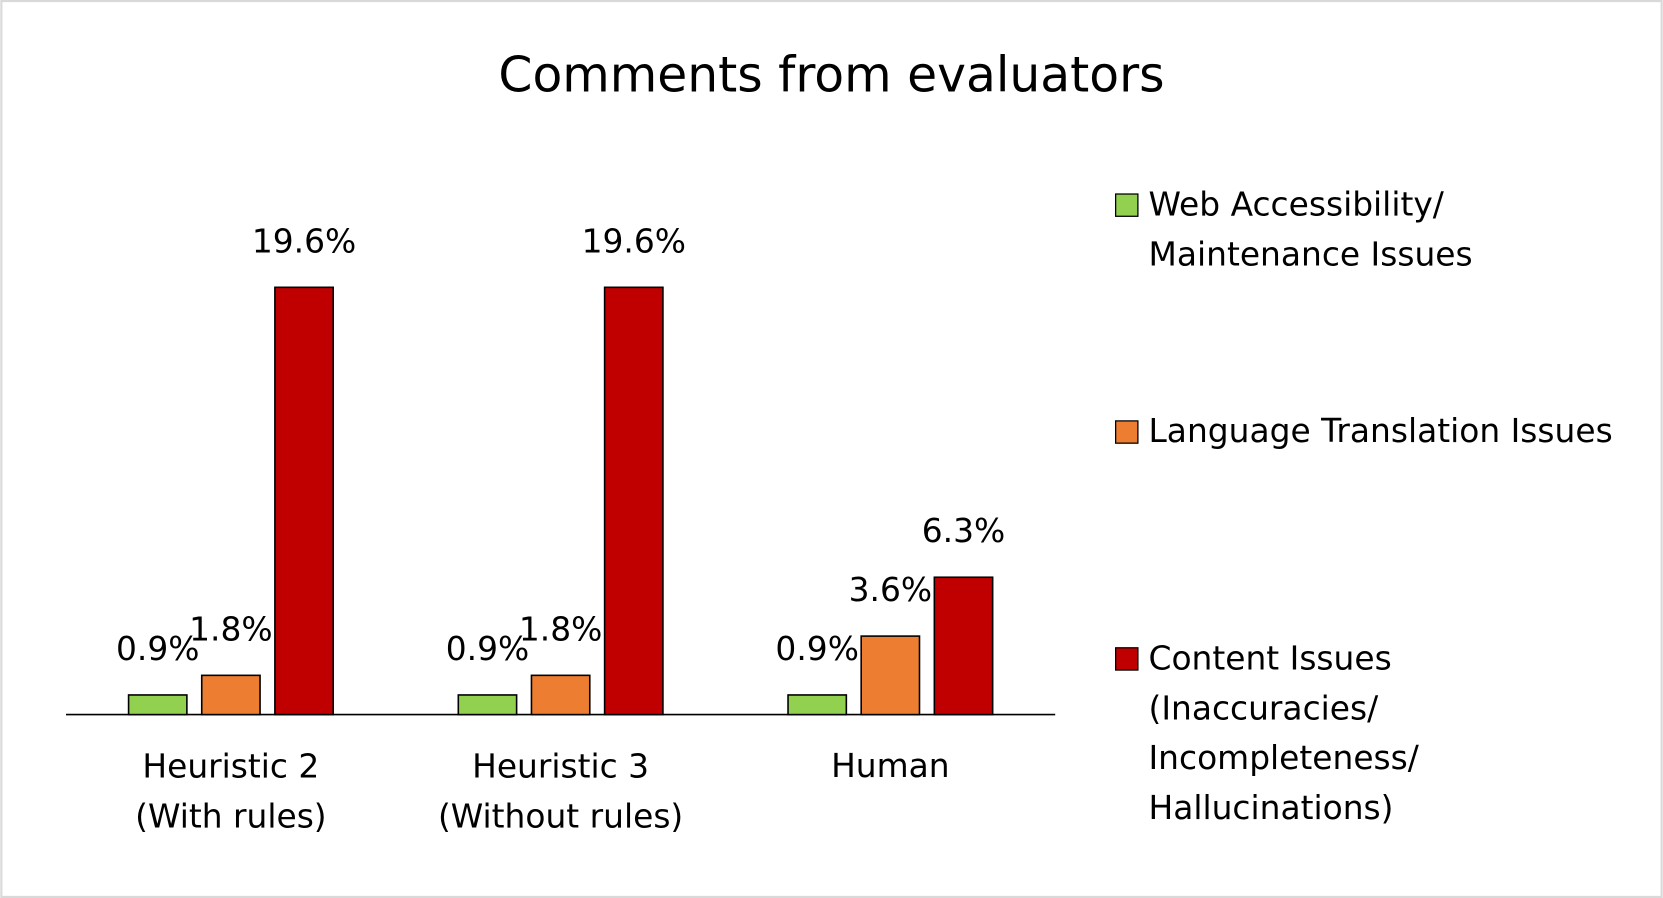 This screenshot has height=898, width=1663. What do you see at coordinates (230, 790) in the screenshot?
I see `x-tick-label: Heuristic 2 (With rules)` at bounding box center [230, 790].